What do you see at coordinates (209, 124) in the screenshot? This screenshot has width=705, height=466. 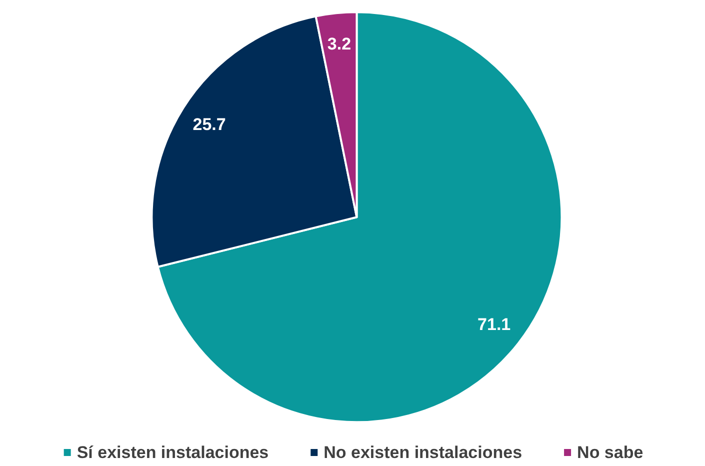 I see `data-label: 25.7` at bounding box center [209, 124].